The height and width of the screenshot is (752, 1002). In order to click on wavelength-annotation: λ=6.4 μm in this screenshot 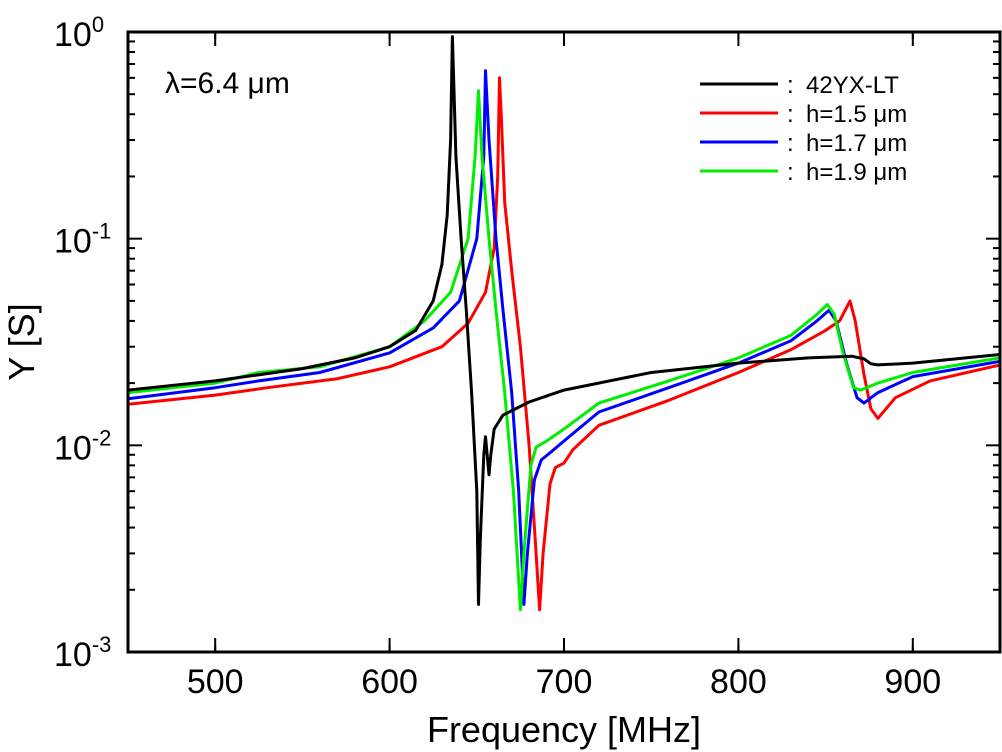, I will do `click(227, 83)`.